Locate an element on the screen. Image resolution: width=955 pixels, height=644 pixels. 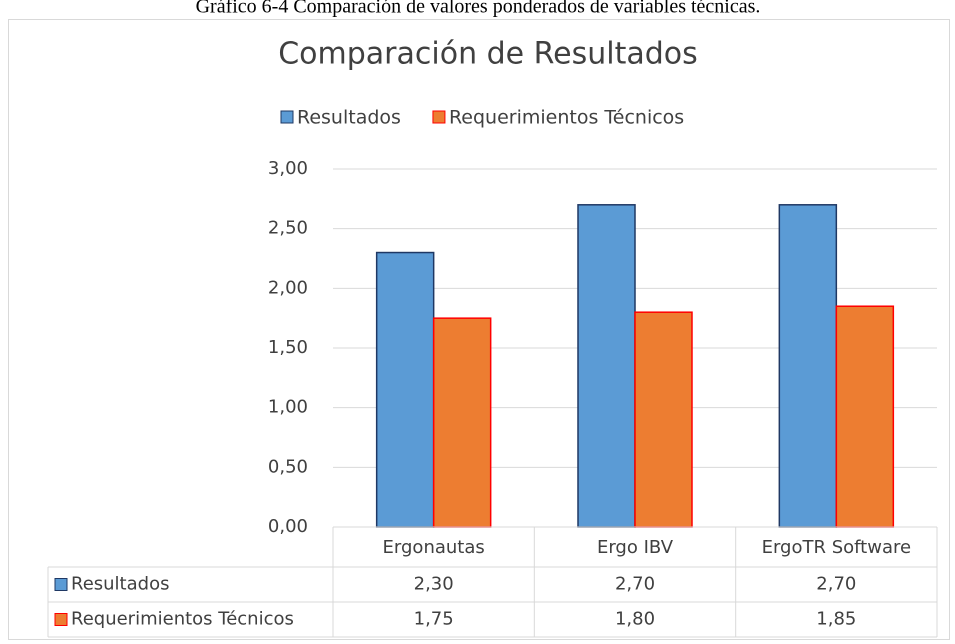
x-tick-label: ErgoTR Software is located at coordinates (836, 547).